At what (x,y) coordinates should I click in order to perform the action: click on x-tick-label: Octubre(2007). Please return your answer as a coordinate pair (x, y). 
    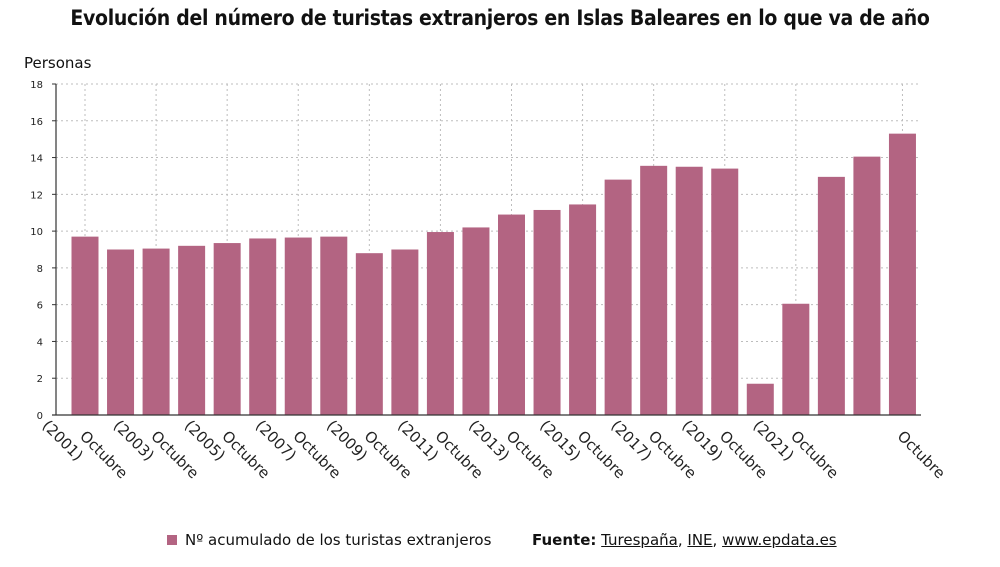
    Looking at the image, I should click on (298, 449).